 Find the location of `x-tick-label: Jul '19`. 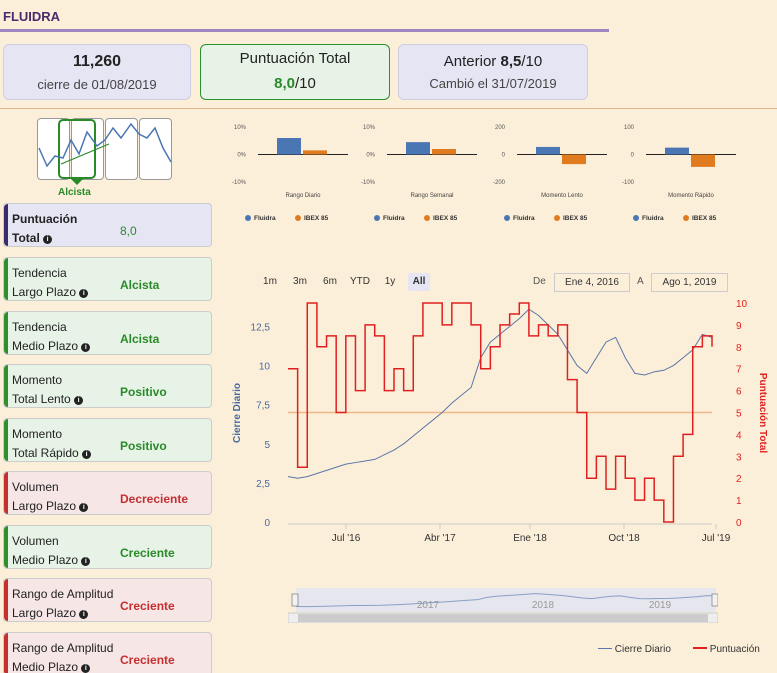

x-tick-label: Jul '19 is located at coordinates (716, 538).